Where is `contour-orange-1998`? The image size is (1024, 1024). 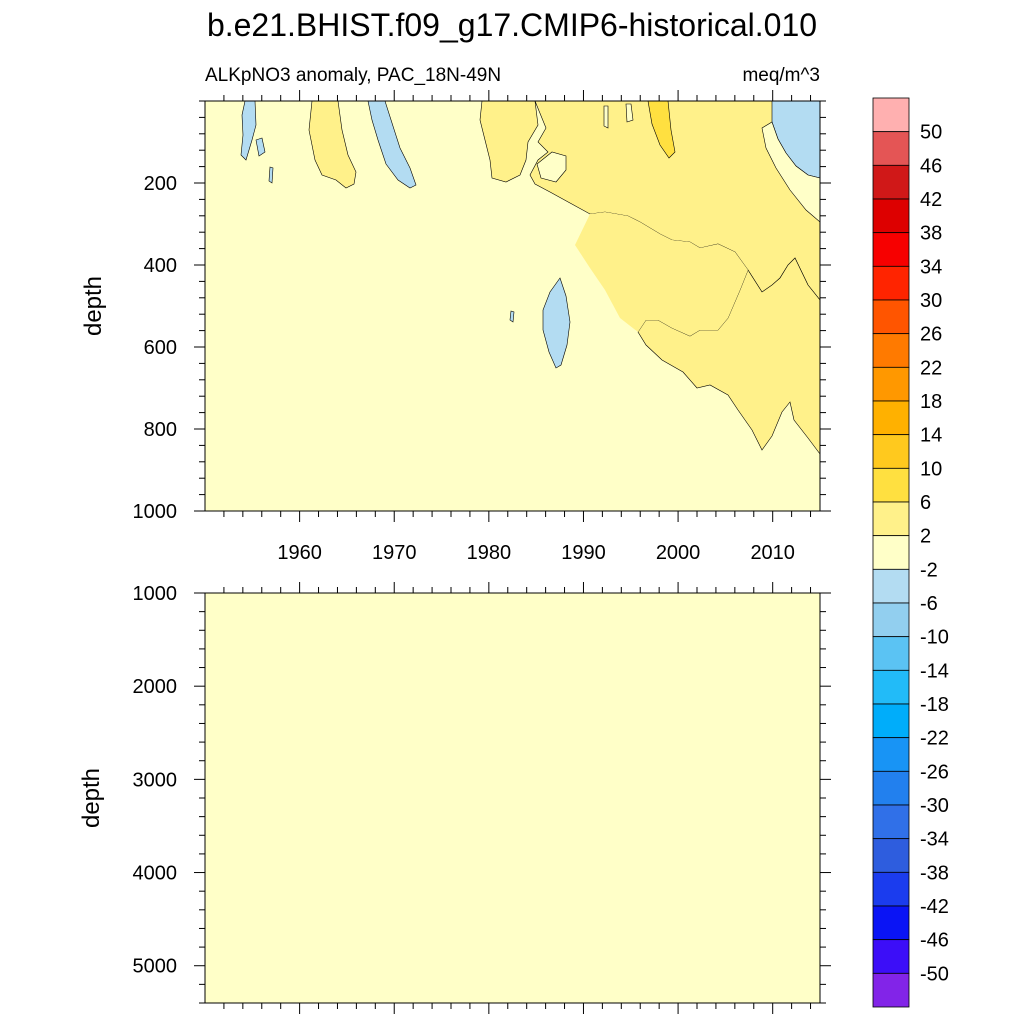 contour-orange-1998 is located at coordinates (661, 129).